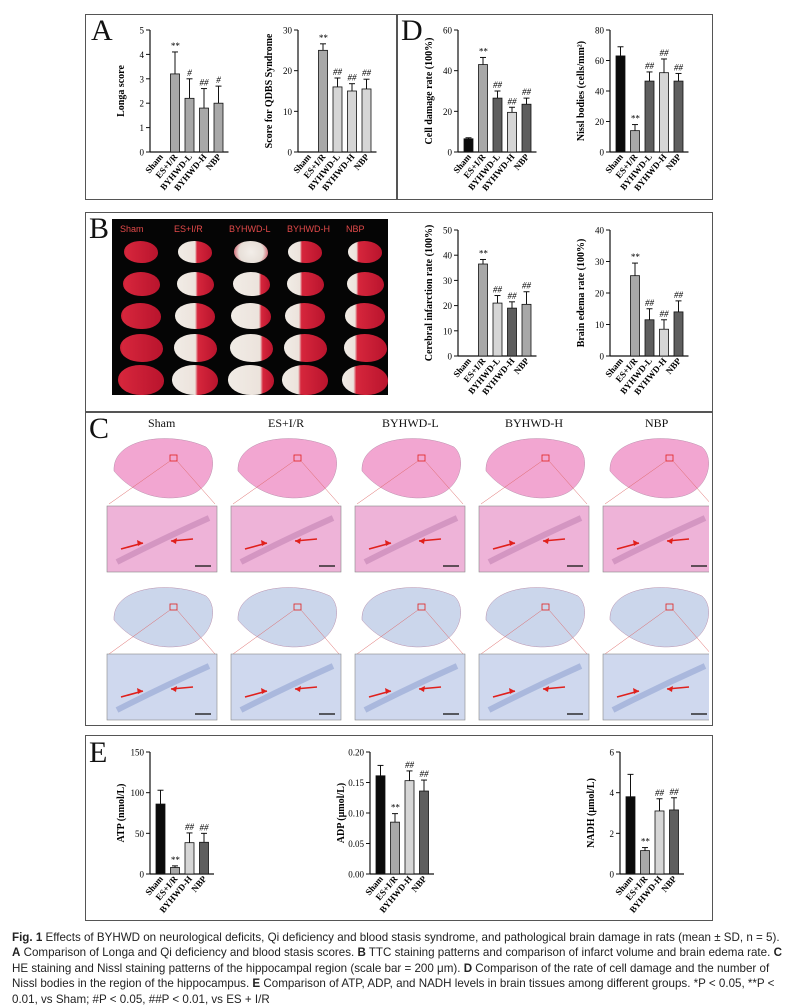 This screenshot has width=800, height=1007. What do you see at coordinates (121, 91) in the screenshot?
I see `y-axis-label: Longa score` at bounding box center [121, 91].